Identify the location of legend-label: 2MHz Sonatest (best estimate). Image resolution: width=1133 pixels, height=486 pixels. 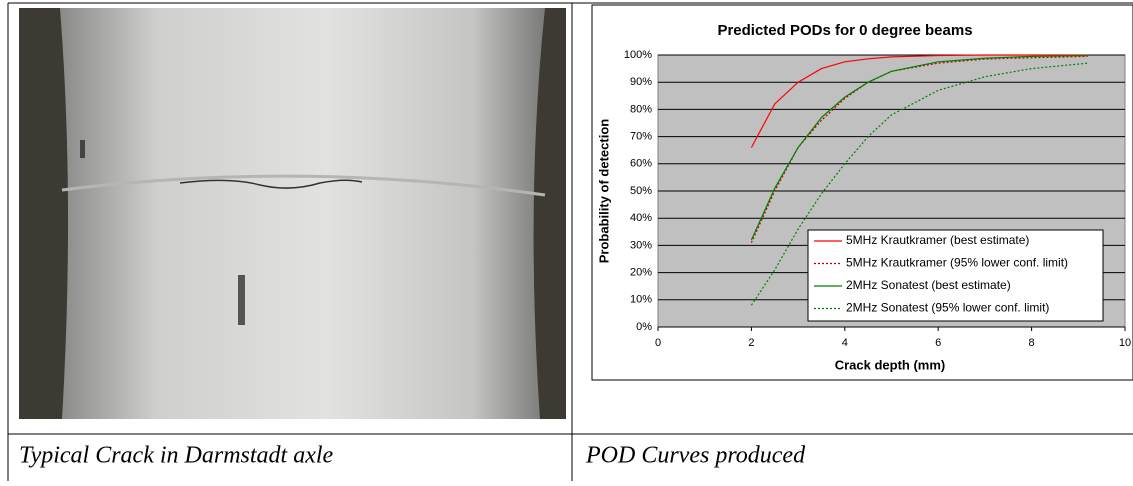
(928, 285).